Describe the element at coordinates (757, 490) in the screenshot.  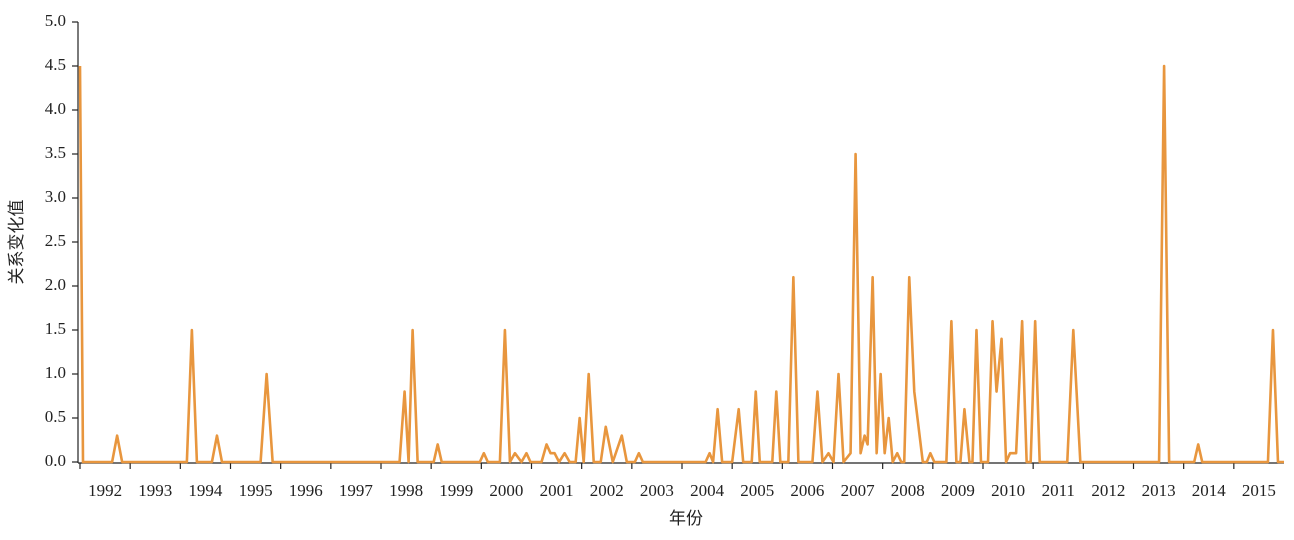
I see `x-tick-label: 2005` at that location.